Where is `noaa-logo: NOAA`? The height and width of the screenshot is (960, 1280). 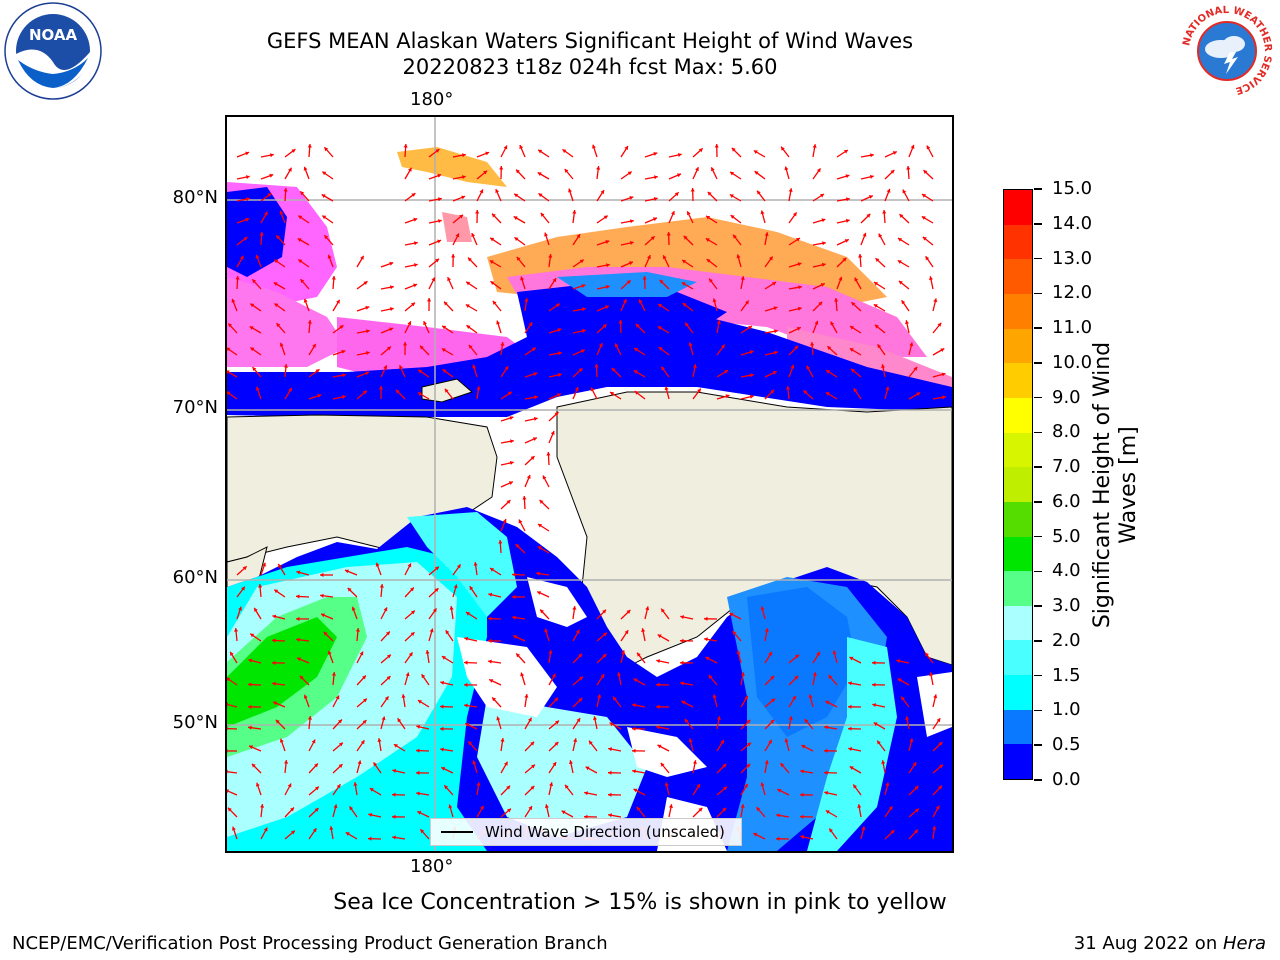 noaa-logo: NOAA is located at coordinates (53, 51).